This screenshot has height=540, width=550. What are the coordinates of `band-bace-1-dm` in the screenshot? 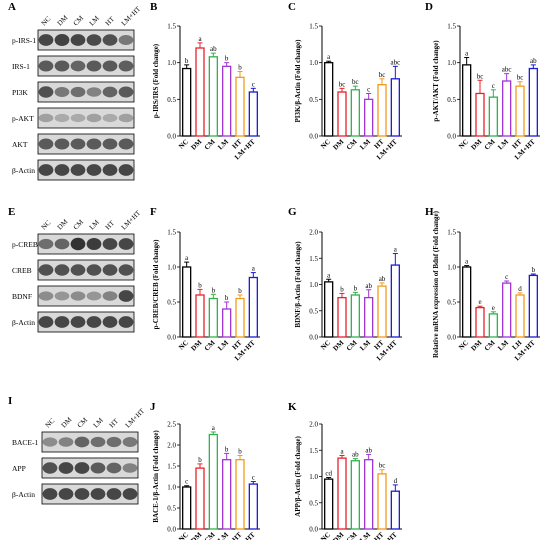 It's located at (66, 442).